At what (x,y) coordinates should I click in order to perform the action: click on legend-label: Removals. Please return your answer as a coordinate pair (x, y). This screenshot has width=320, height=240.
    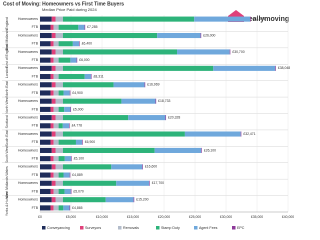
    Looking at the image, I should click on (131, 228).